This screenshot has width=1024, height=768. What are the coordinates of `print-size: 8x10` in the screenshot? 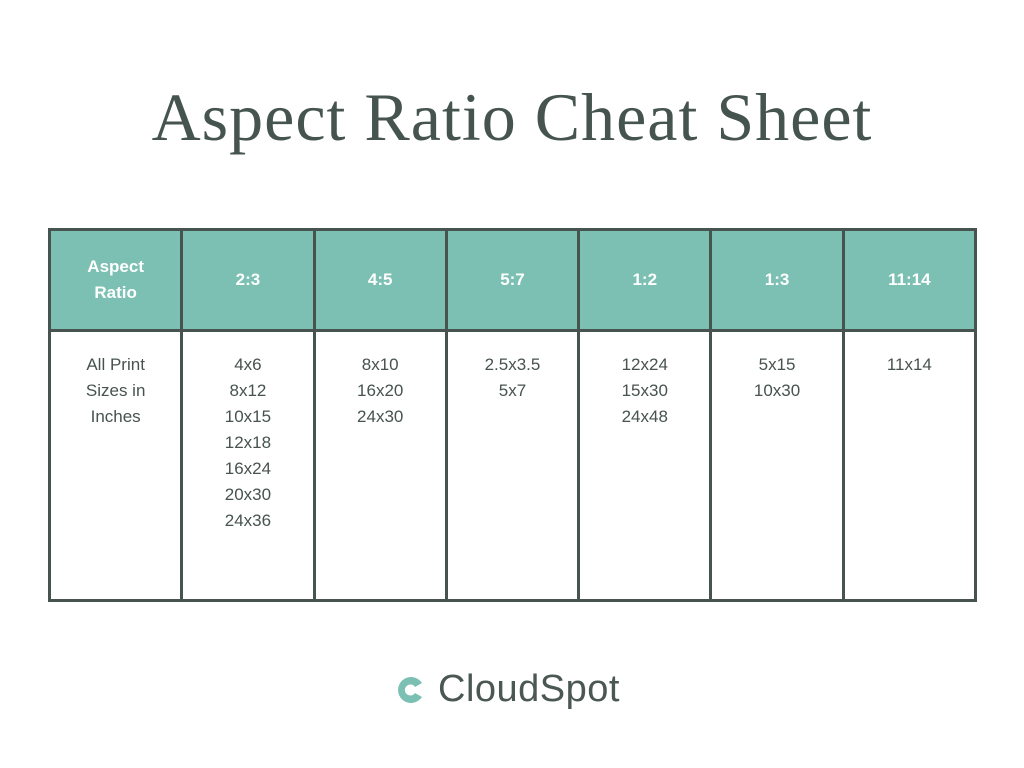 It's located at (380, 364).